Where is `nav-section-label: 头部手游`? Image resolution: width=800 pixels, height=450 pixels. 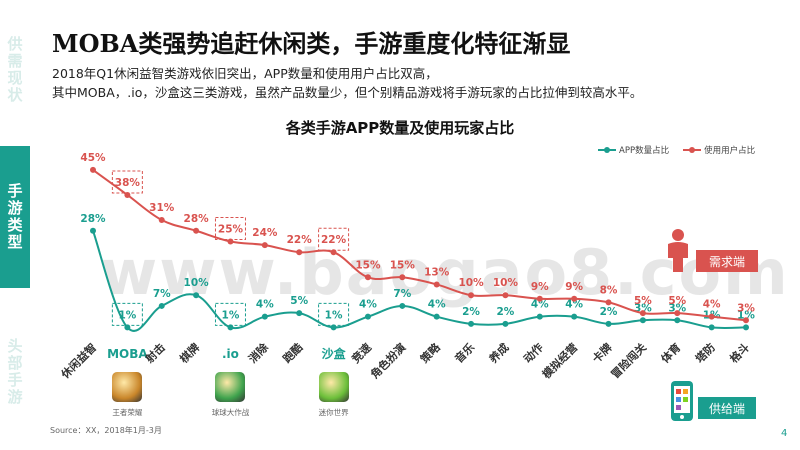
nav-section-label: 头部手游 is located at coordinates (14, 372).